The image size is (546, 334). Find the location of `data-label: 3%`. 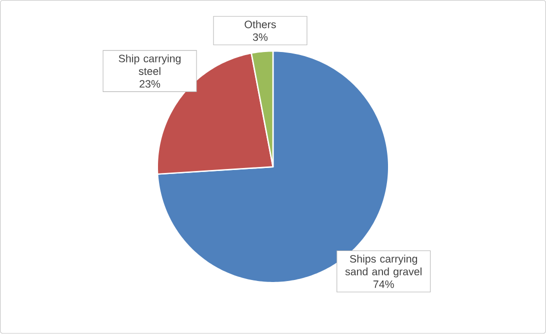

data-label: 3% is located at coordinates (260, 37).